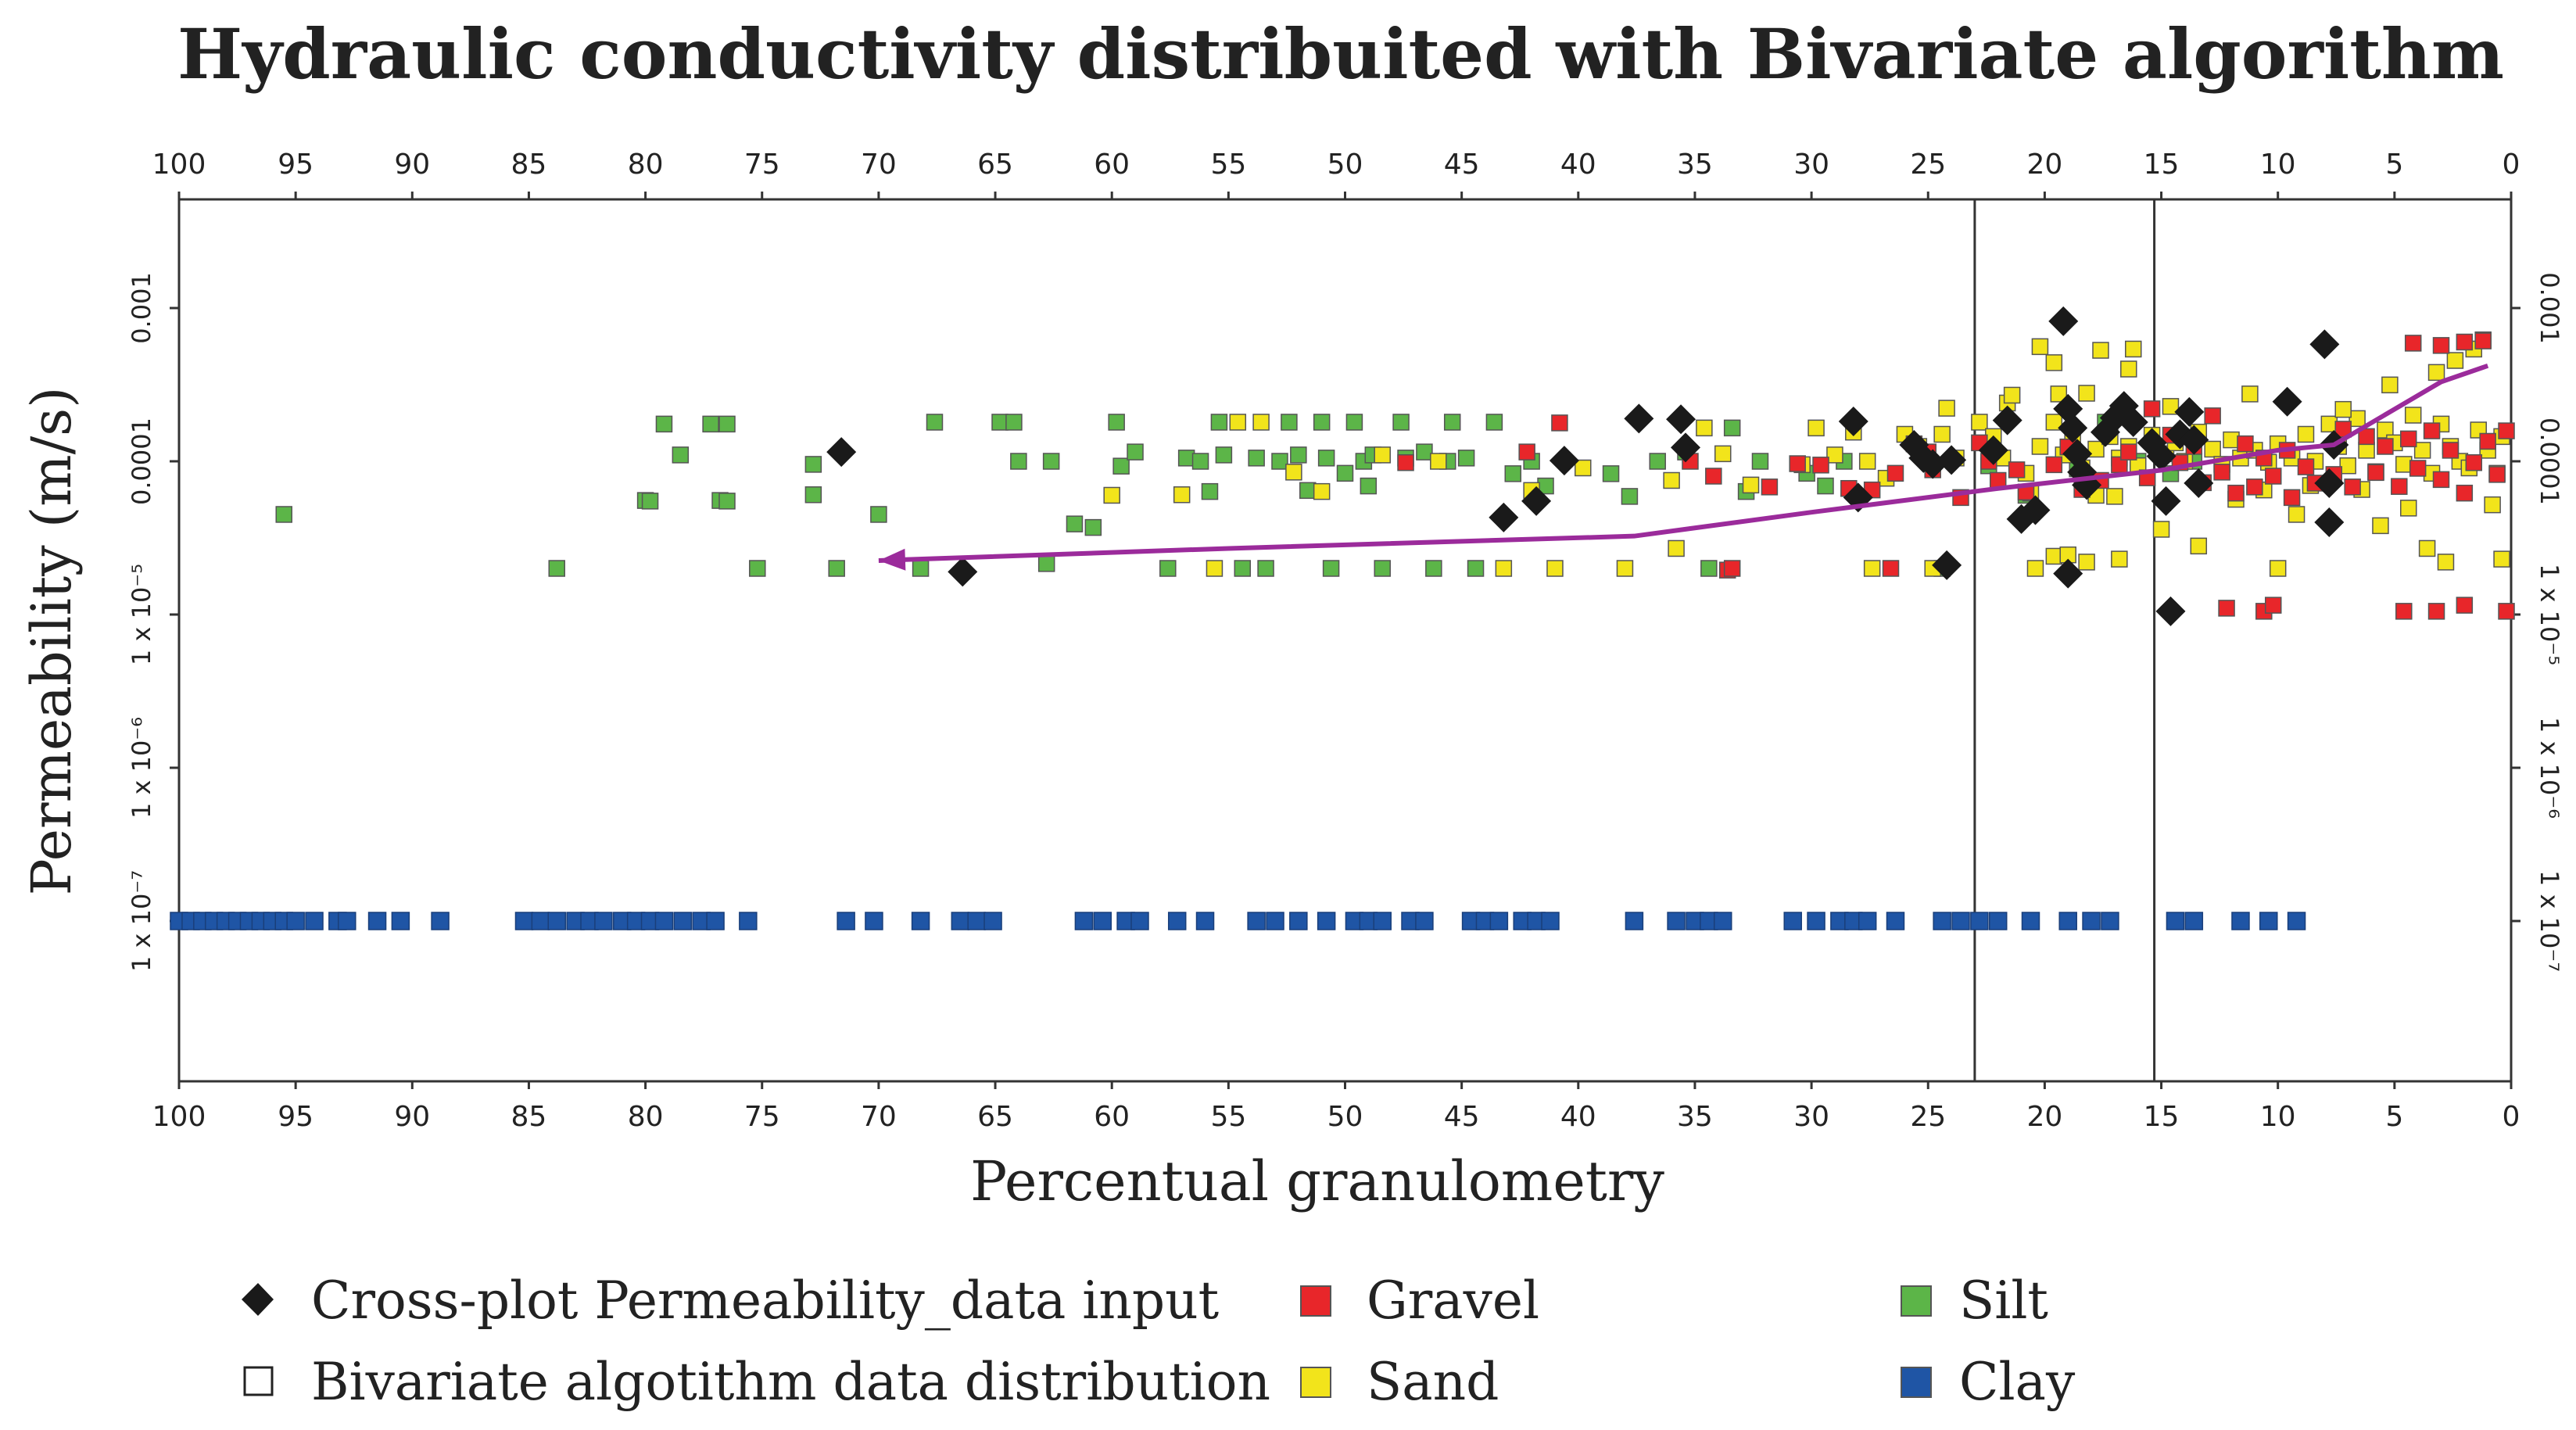 The height and width of the screenshot is (1430, 2576). Describe the element at coordinates (1683, 463) in the screenshot. I see `trend-line` at that location.